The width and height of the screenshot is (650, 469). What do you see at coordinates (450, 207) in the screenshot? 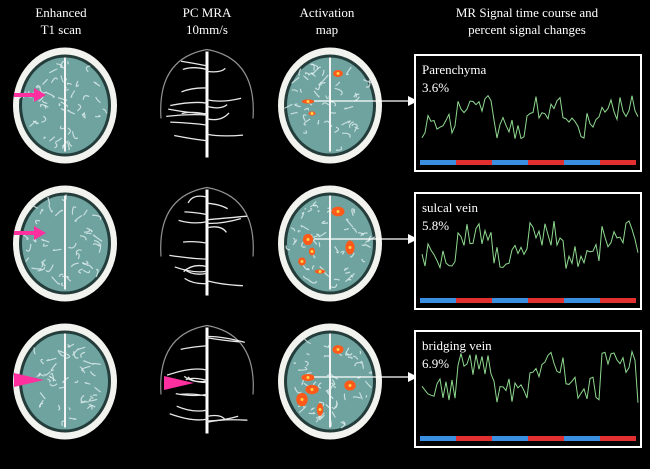
I see `region-label: sulcal vein` at bounding box center [450, 207].